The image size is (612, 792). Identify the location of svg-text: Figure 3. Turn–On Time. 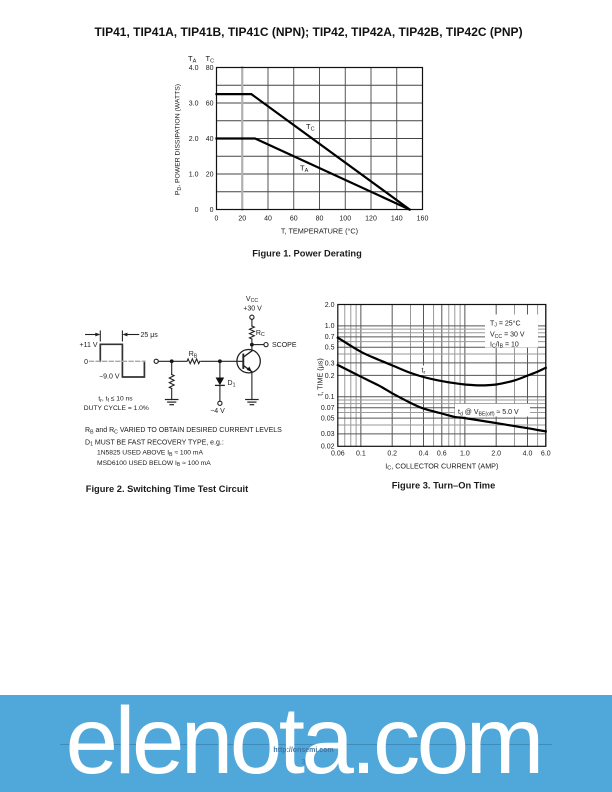
(444, 486).